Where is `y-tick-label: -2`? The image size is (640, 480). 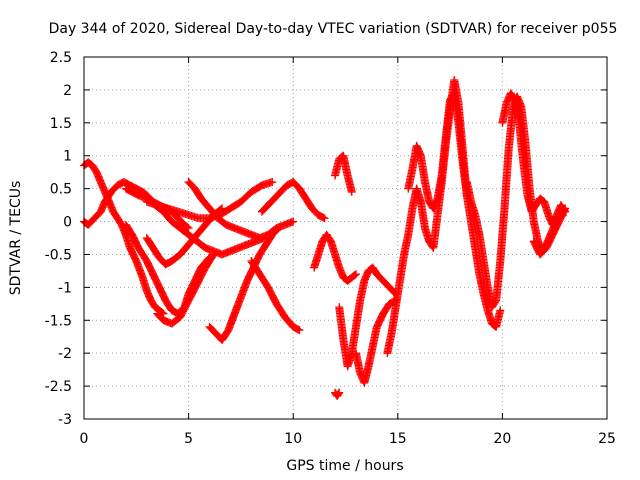 y-tick-label: -2 is located at coordinates (65, 354).